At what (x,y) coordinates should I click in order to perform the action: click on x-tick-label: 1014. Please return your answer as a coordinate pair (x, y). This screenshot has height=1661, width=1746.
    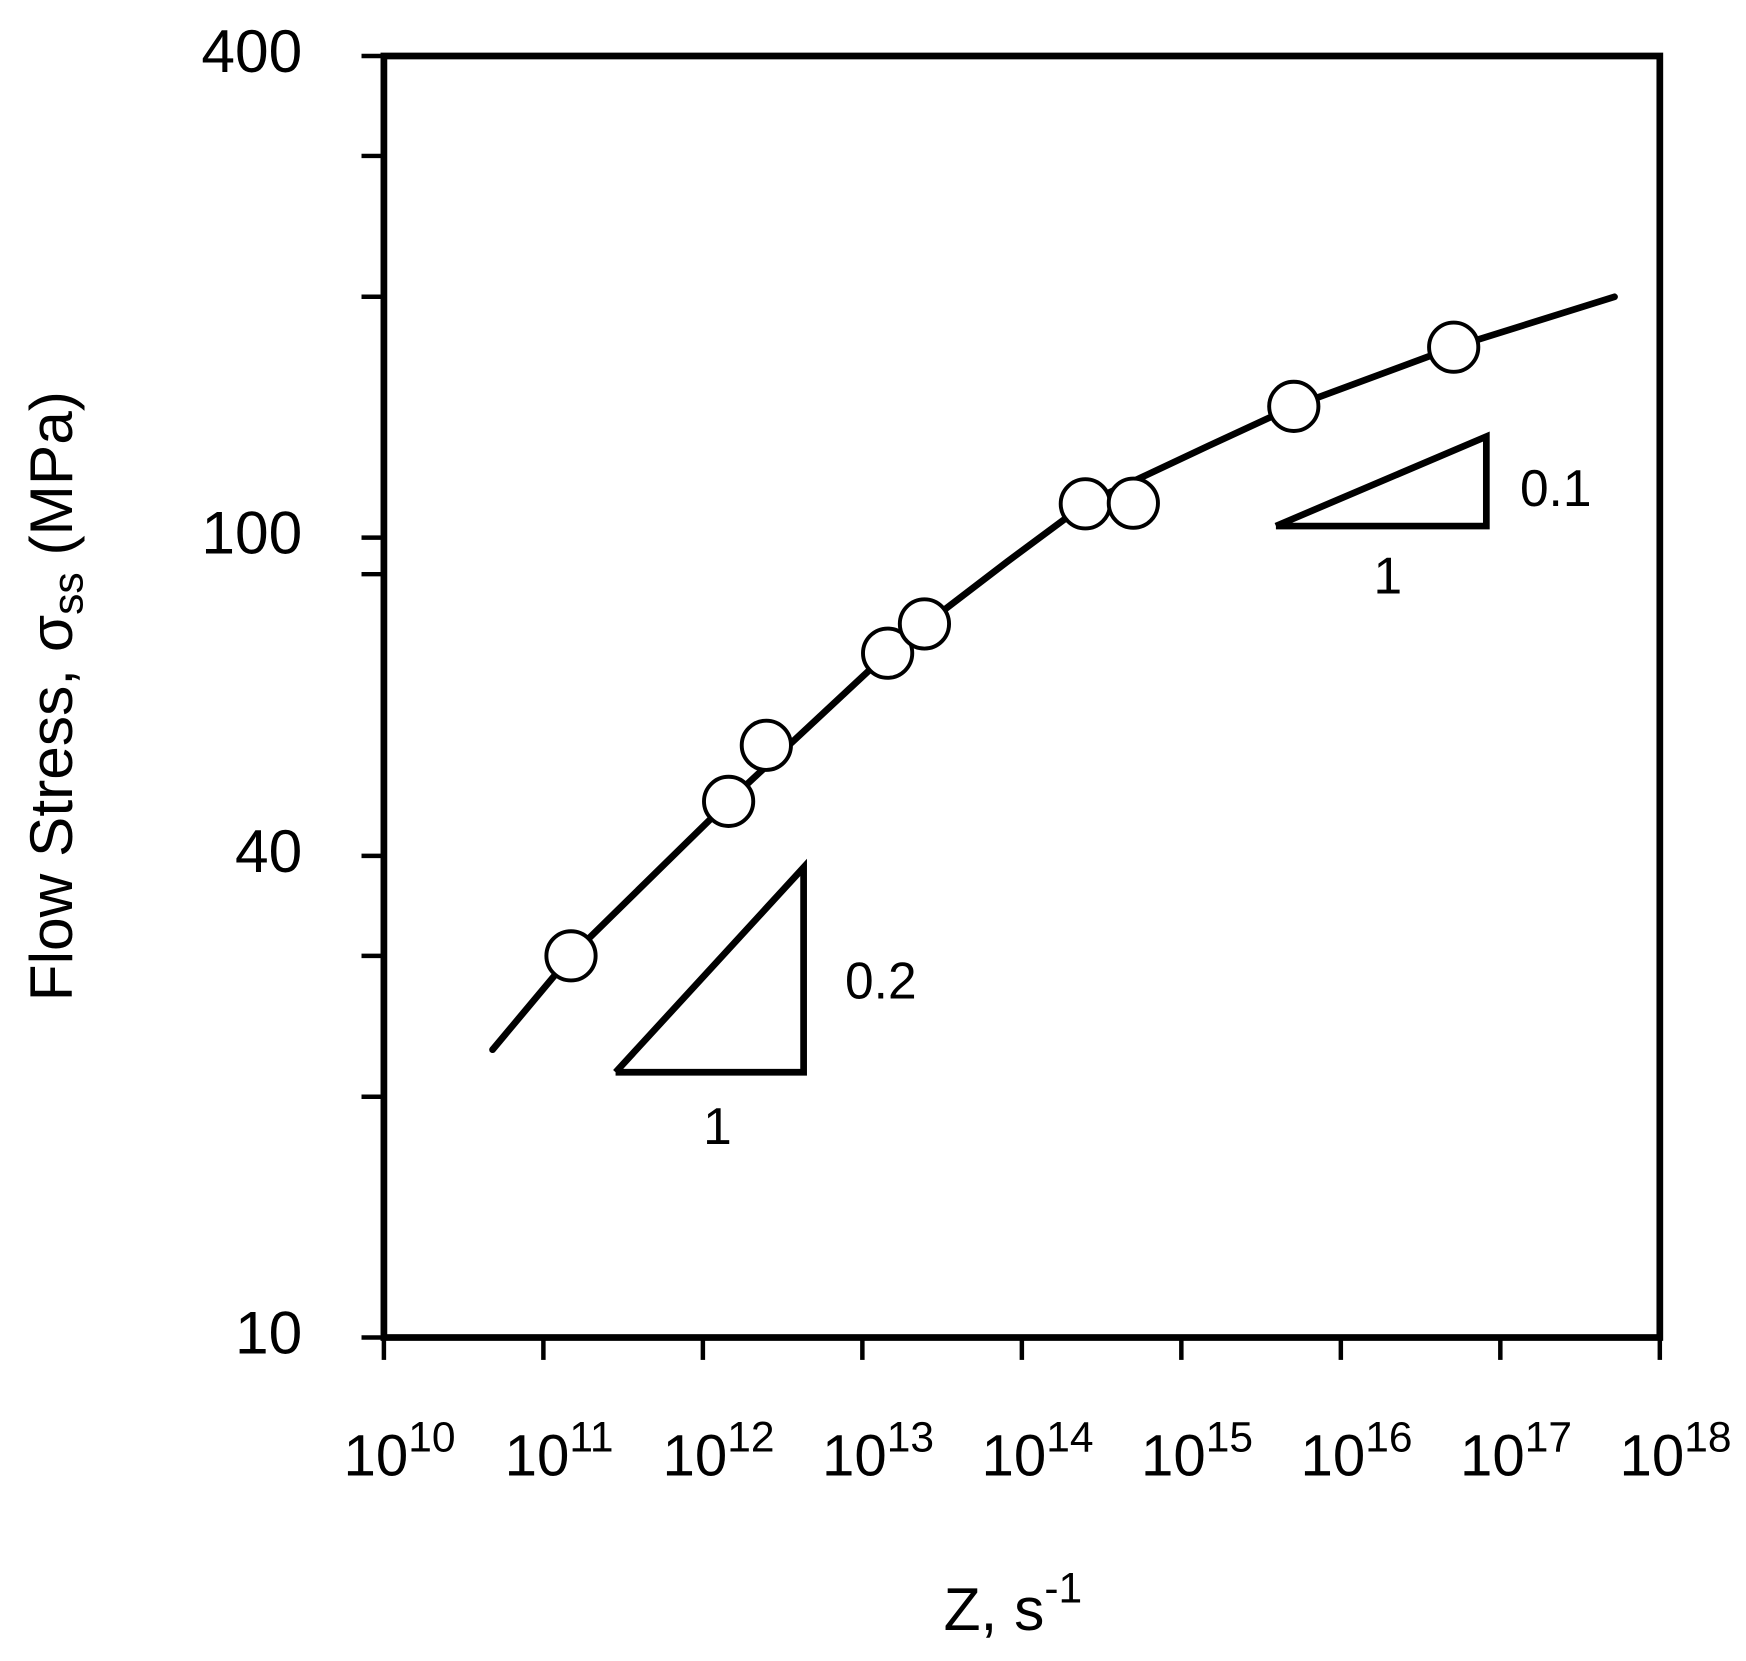
    Looking at the image, I should click on (1038, 1451).